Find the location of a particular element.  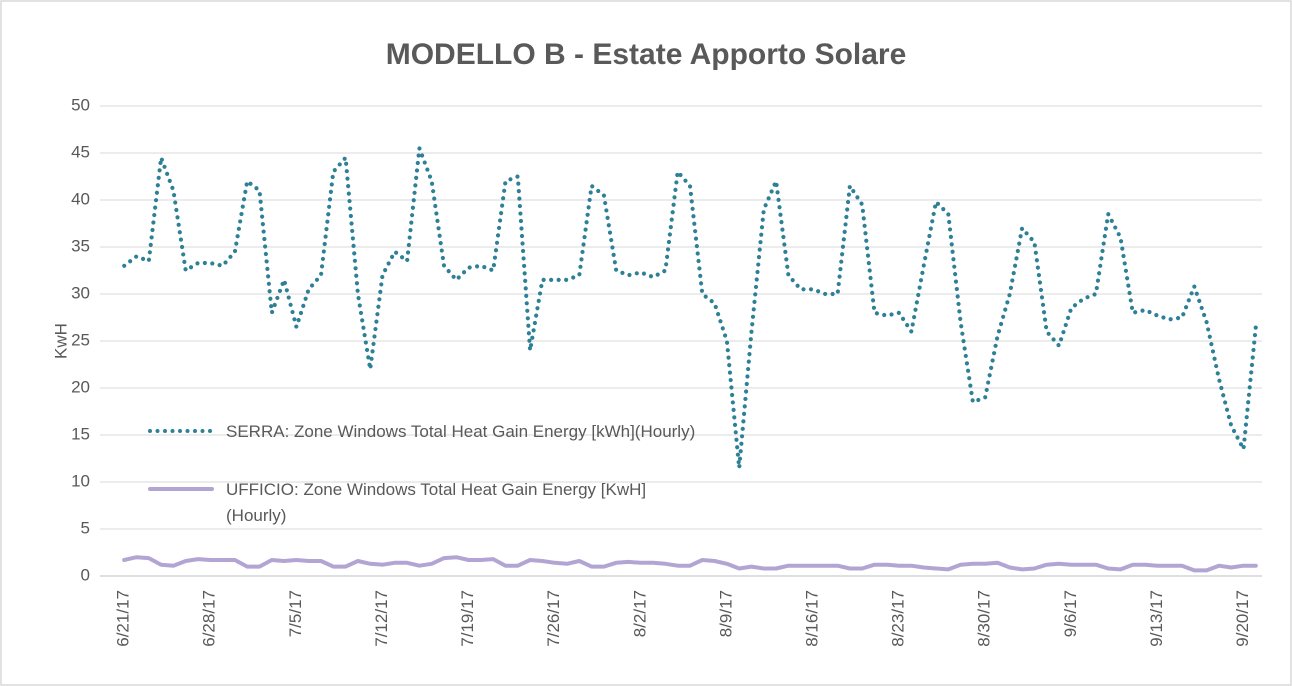

x-tick-label: 7/12/17 is located at coordinates (381, 618).